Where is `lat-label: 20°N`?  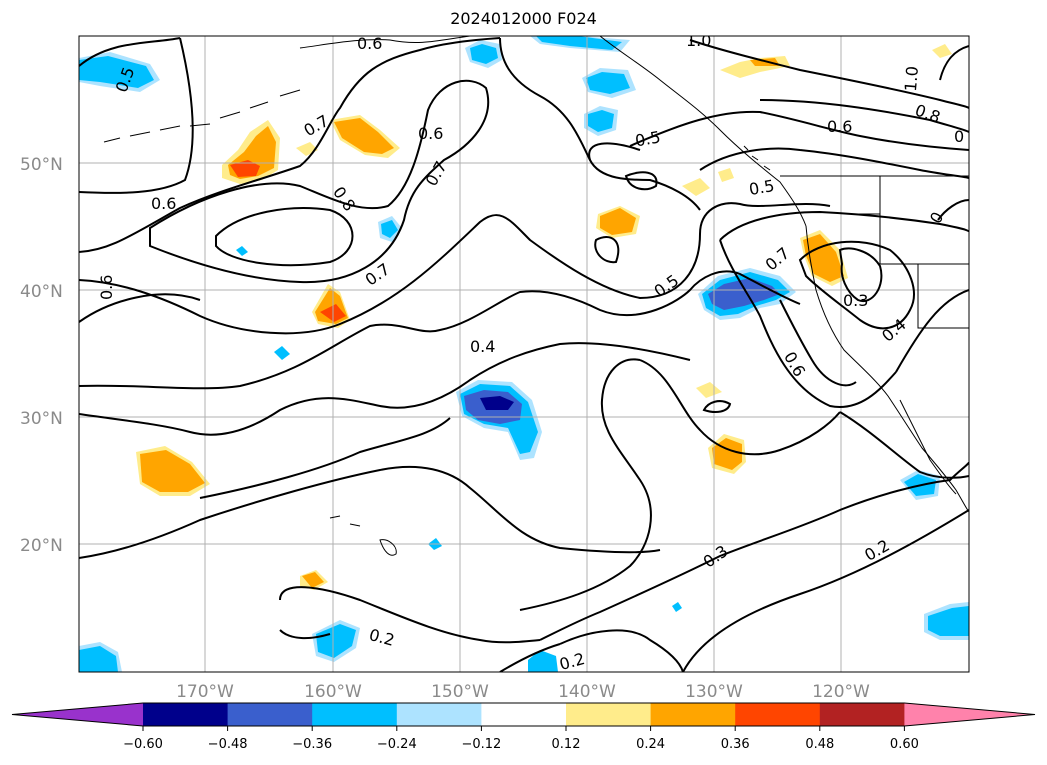
lat-label: 20°N is located at coordinates (41, 546).